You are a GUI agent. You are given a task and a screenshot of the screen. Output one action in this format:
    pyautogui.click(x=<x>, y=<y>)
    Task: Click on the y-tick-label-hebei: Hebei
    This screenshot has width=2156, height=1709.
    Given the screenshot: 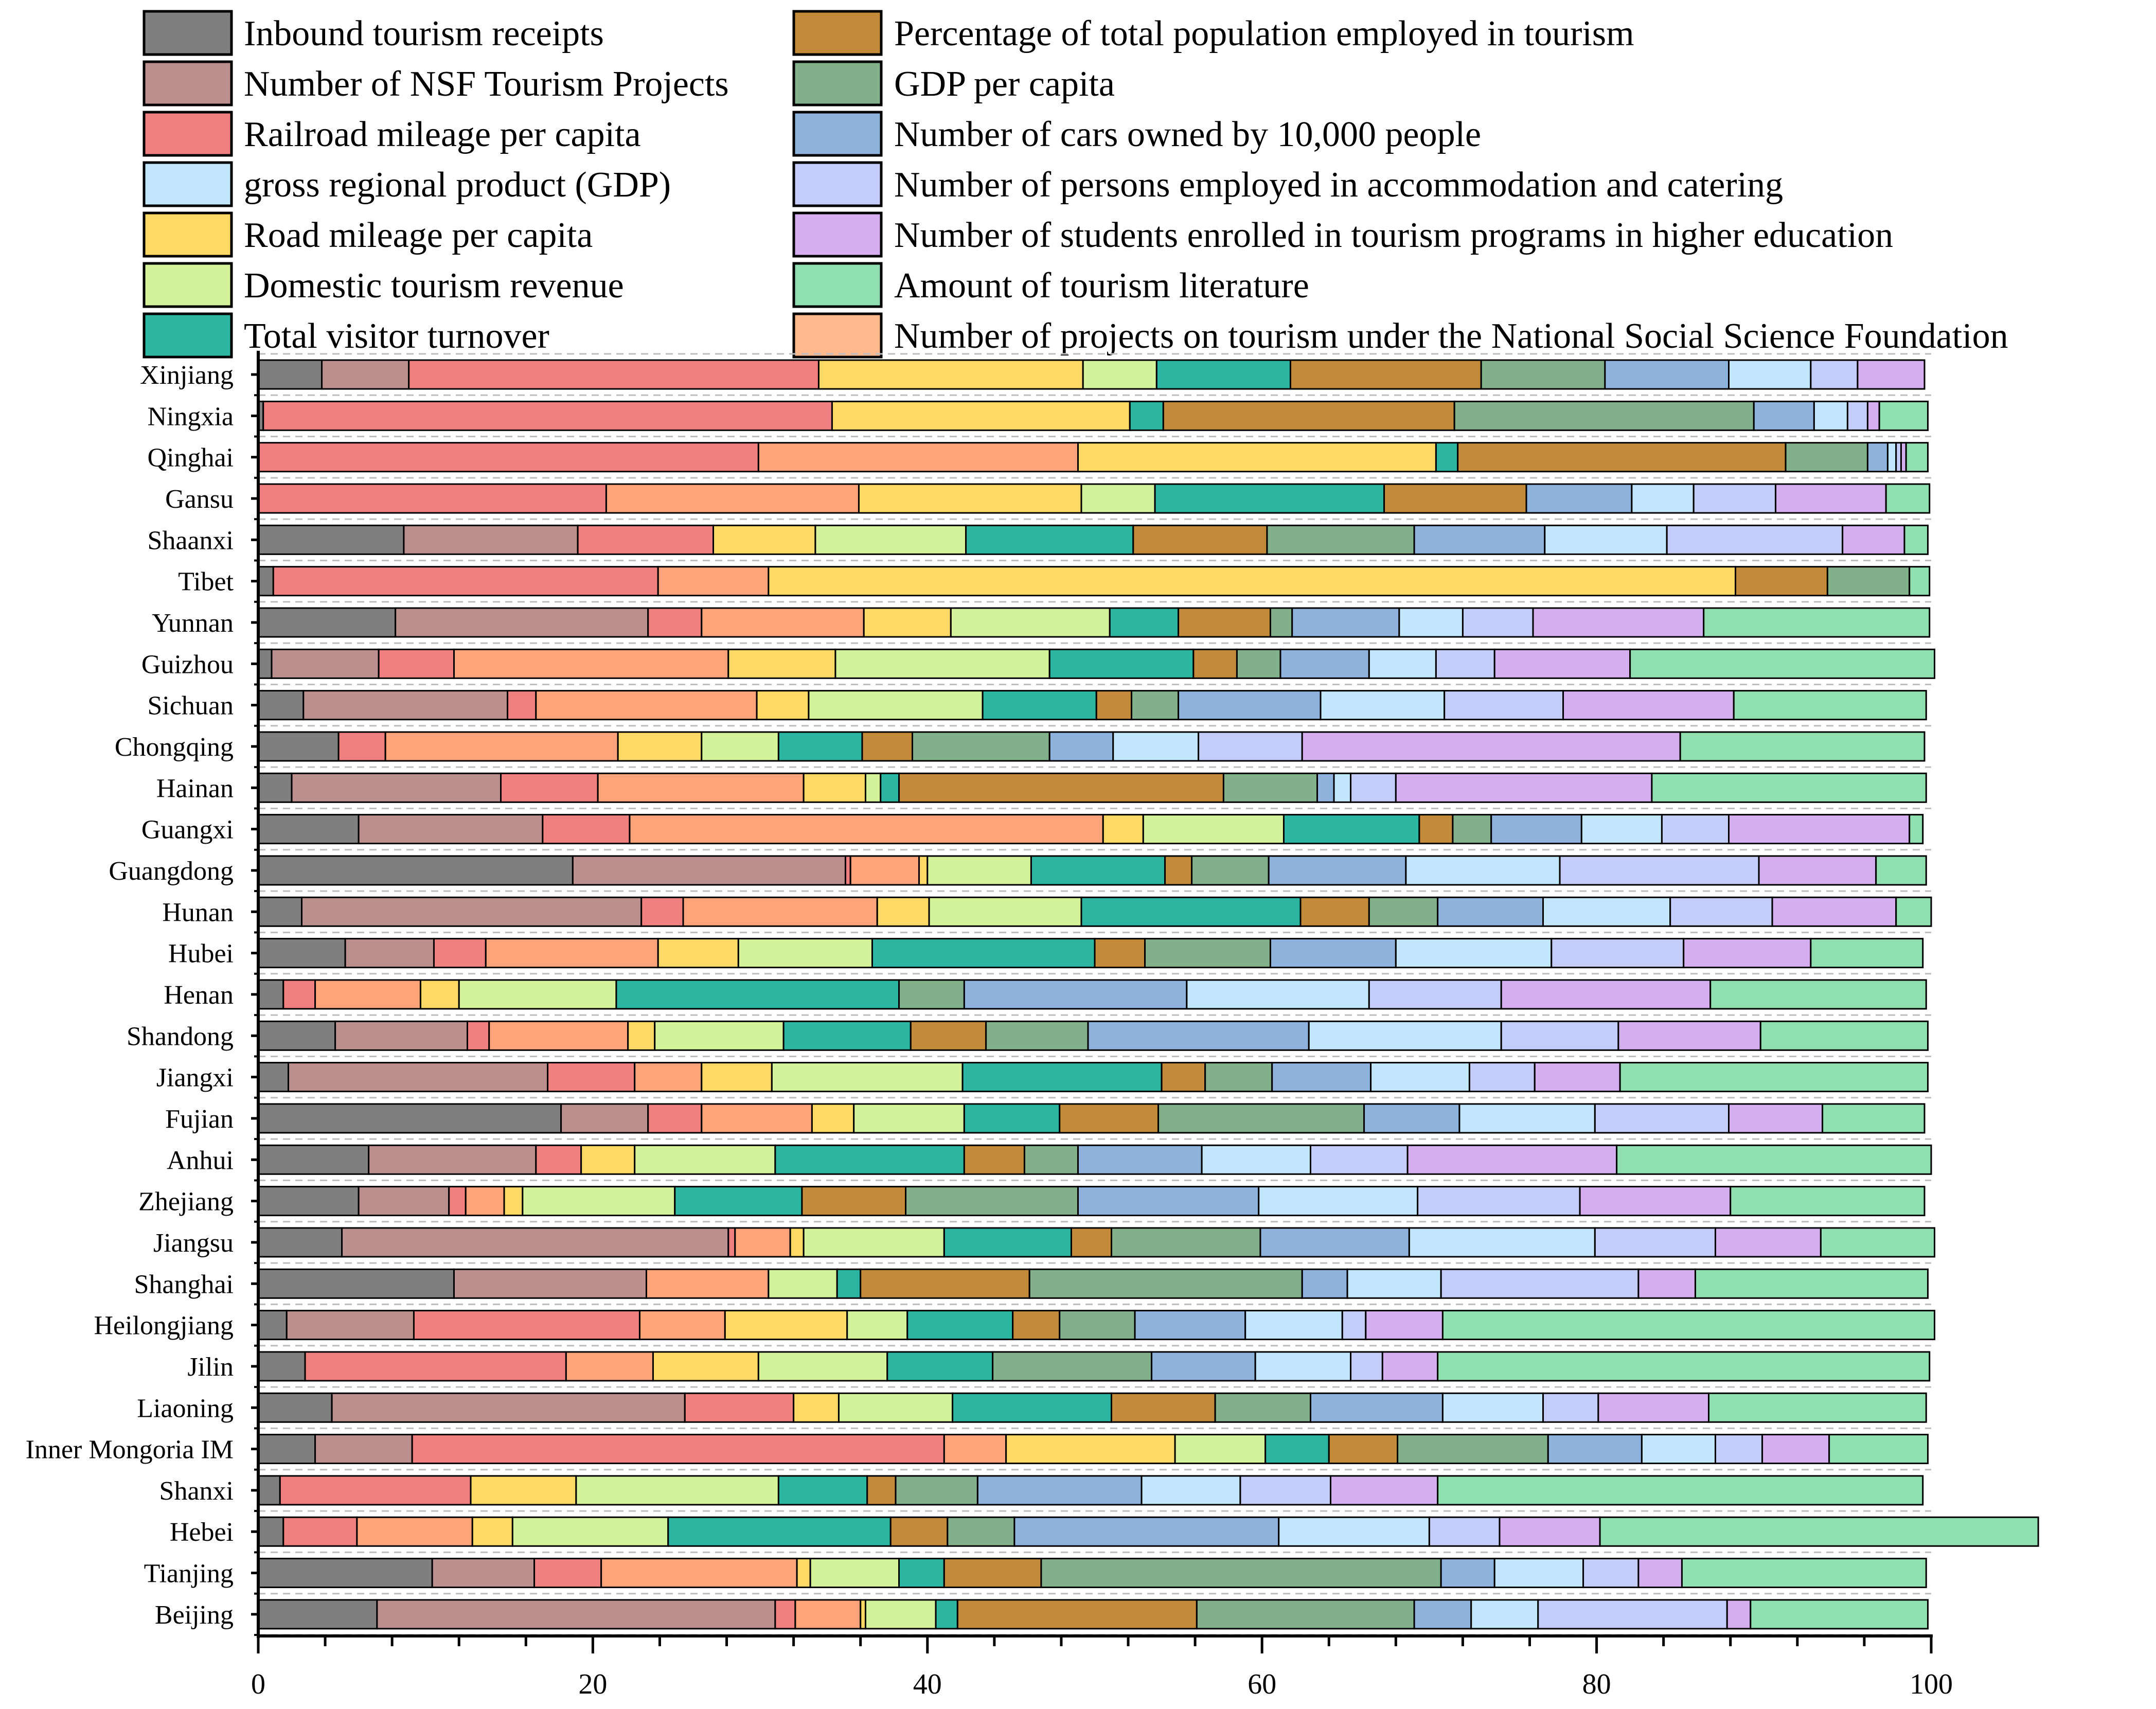 What is the action you would take?
    pyautogui.click(x=202, y=1532)
    